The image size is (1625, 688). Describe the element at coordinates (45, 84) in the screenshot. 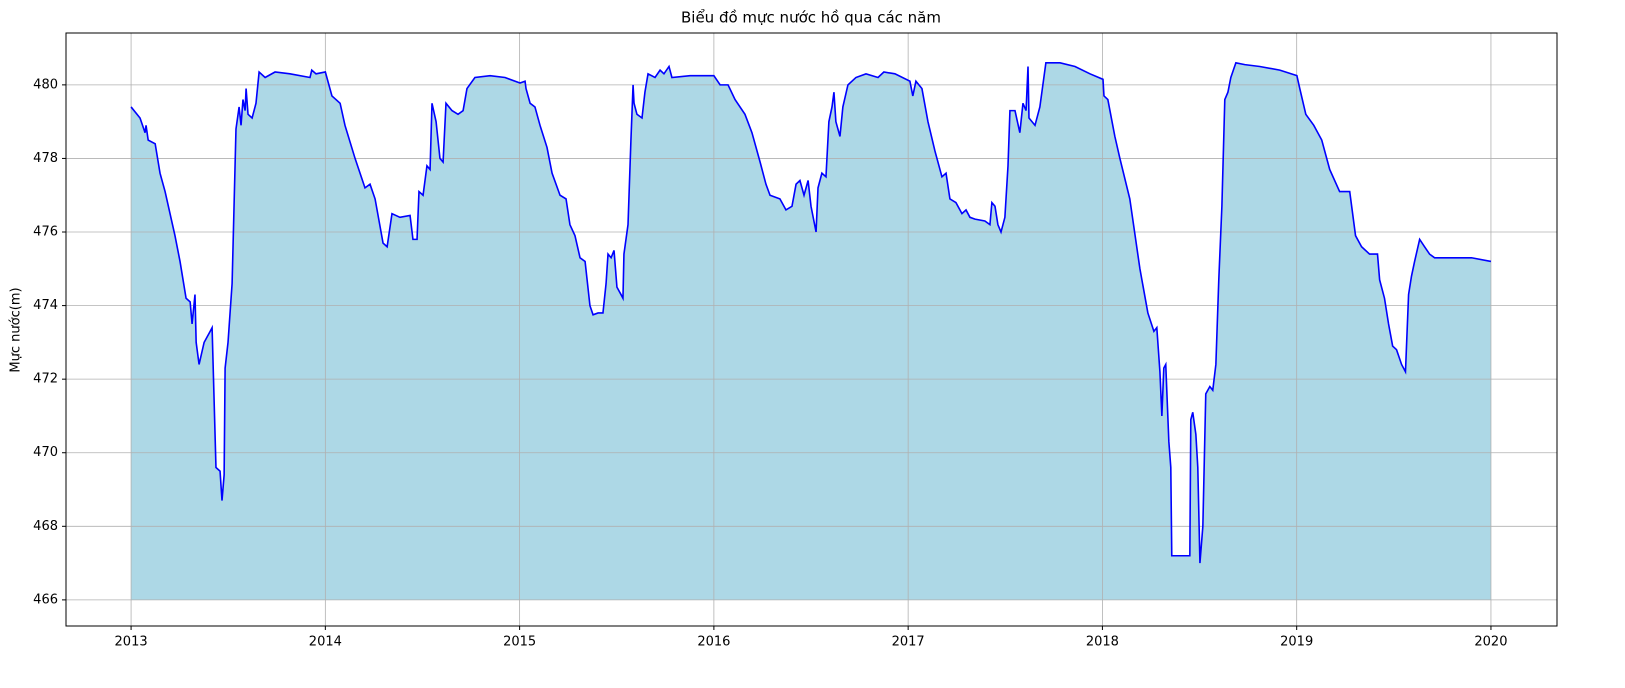

I see `y-tick-label: 480` at that location.